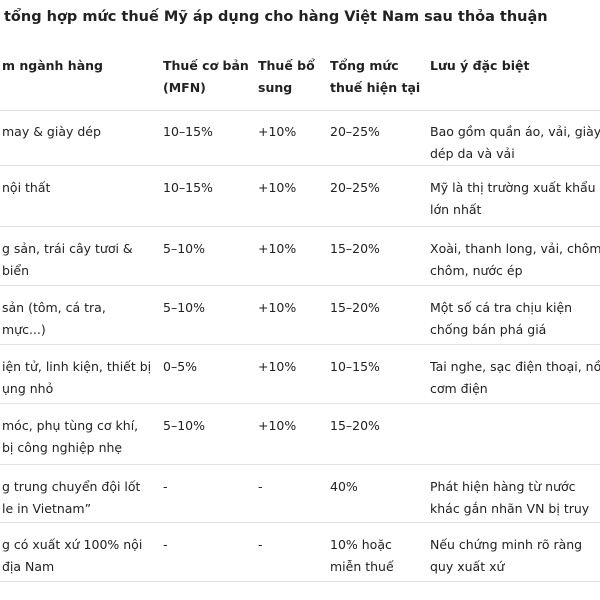 This screenshot has height=600, width=600. I want to click on column-header: Thuế bổ sung, so click(286, 76).